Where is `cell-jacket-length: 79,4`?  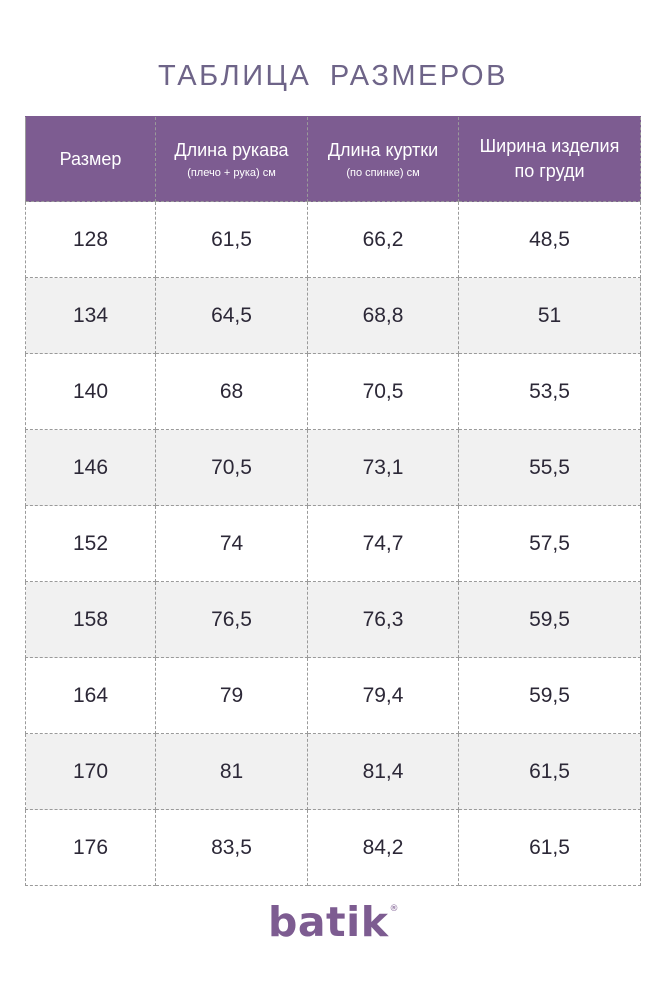 cell-jacket-length: 79,4 is located at coordinates (383, 695).